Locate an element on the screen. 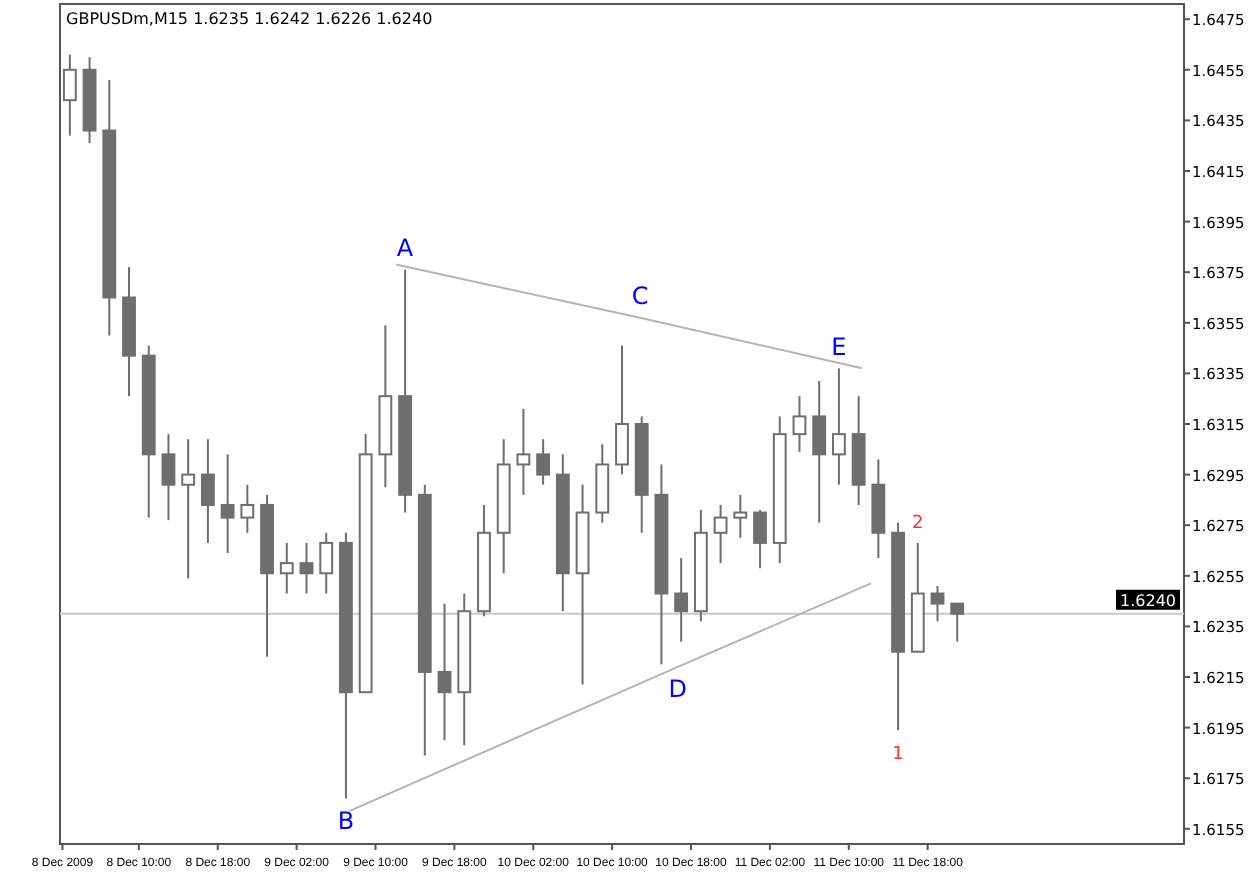 This screenshot has width=1250, height=876. annotation: E is located at coordinates (839, 346).